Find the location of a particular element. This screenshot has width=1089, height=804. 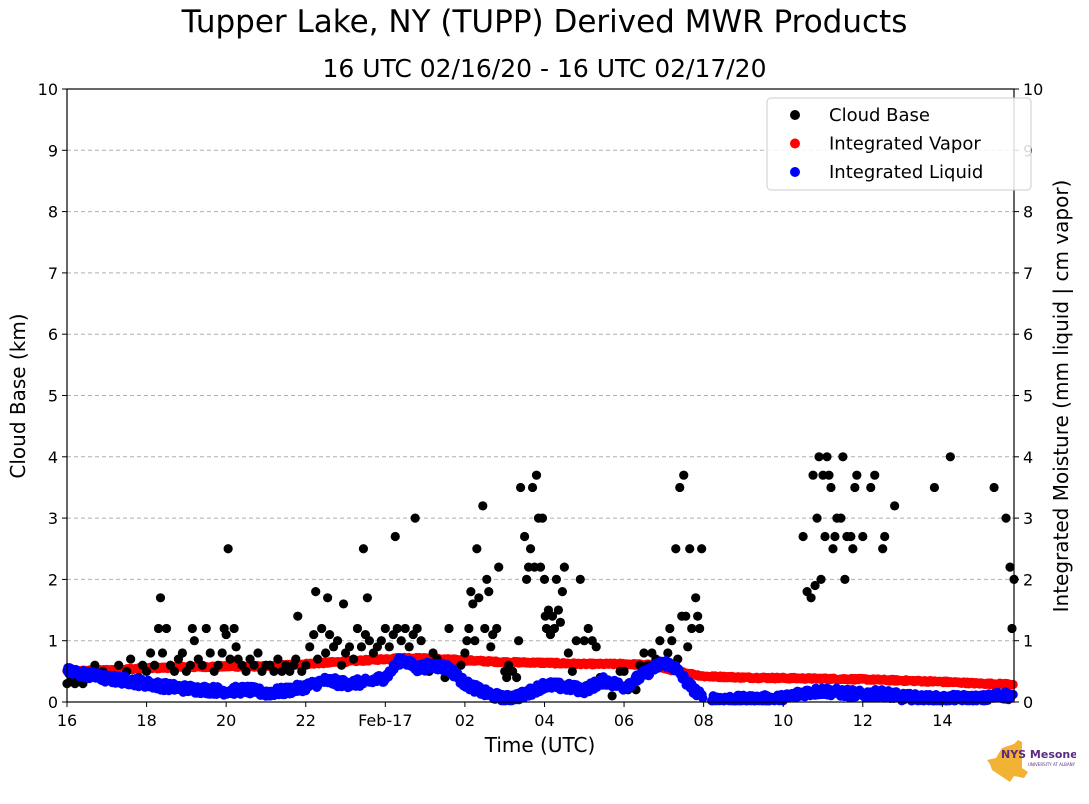

x-tick-label: 20 is located at coordinates (226, 720).